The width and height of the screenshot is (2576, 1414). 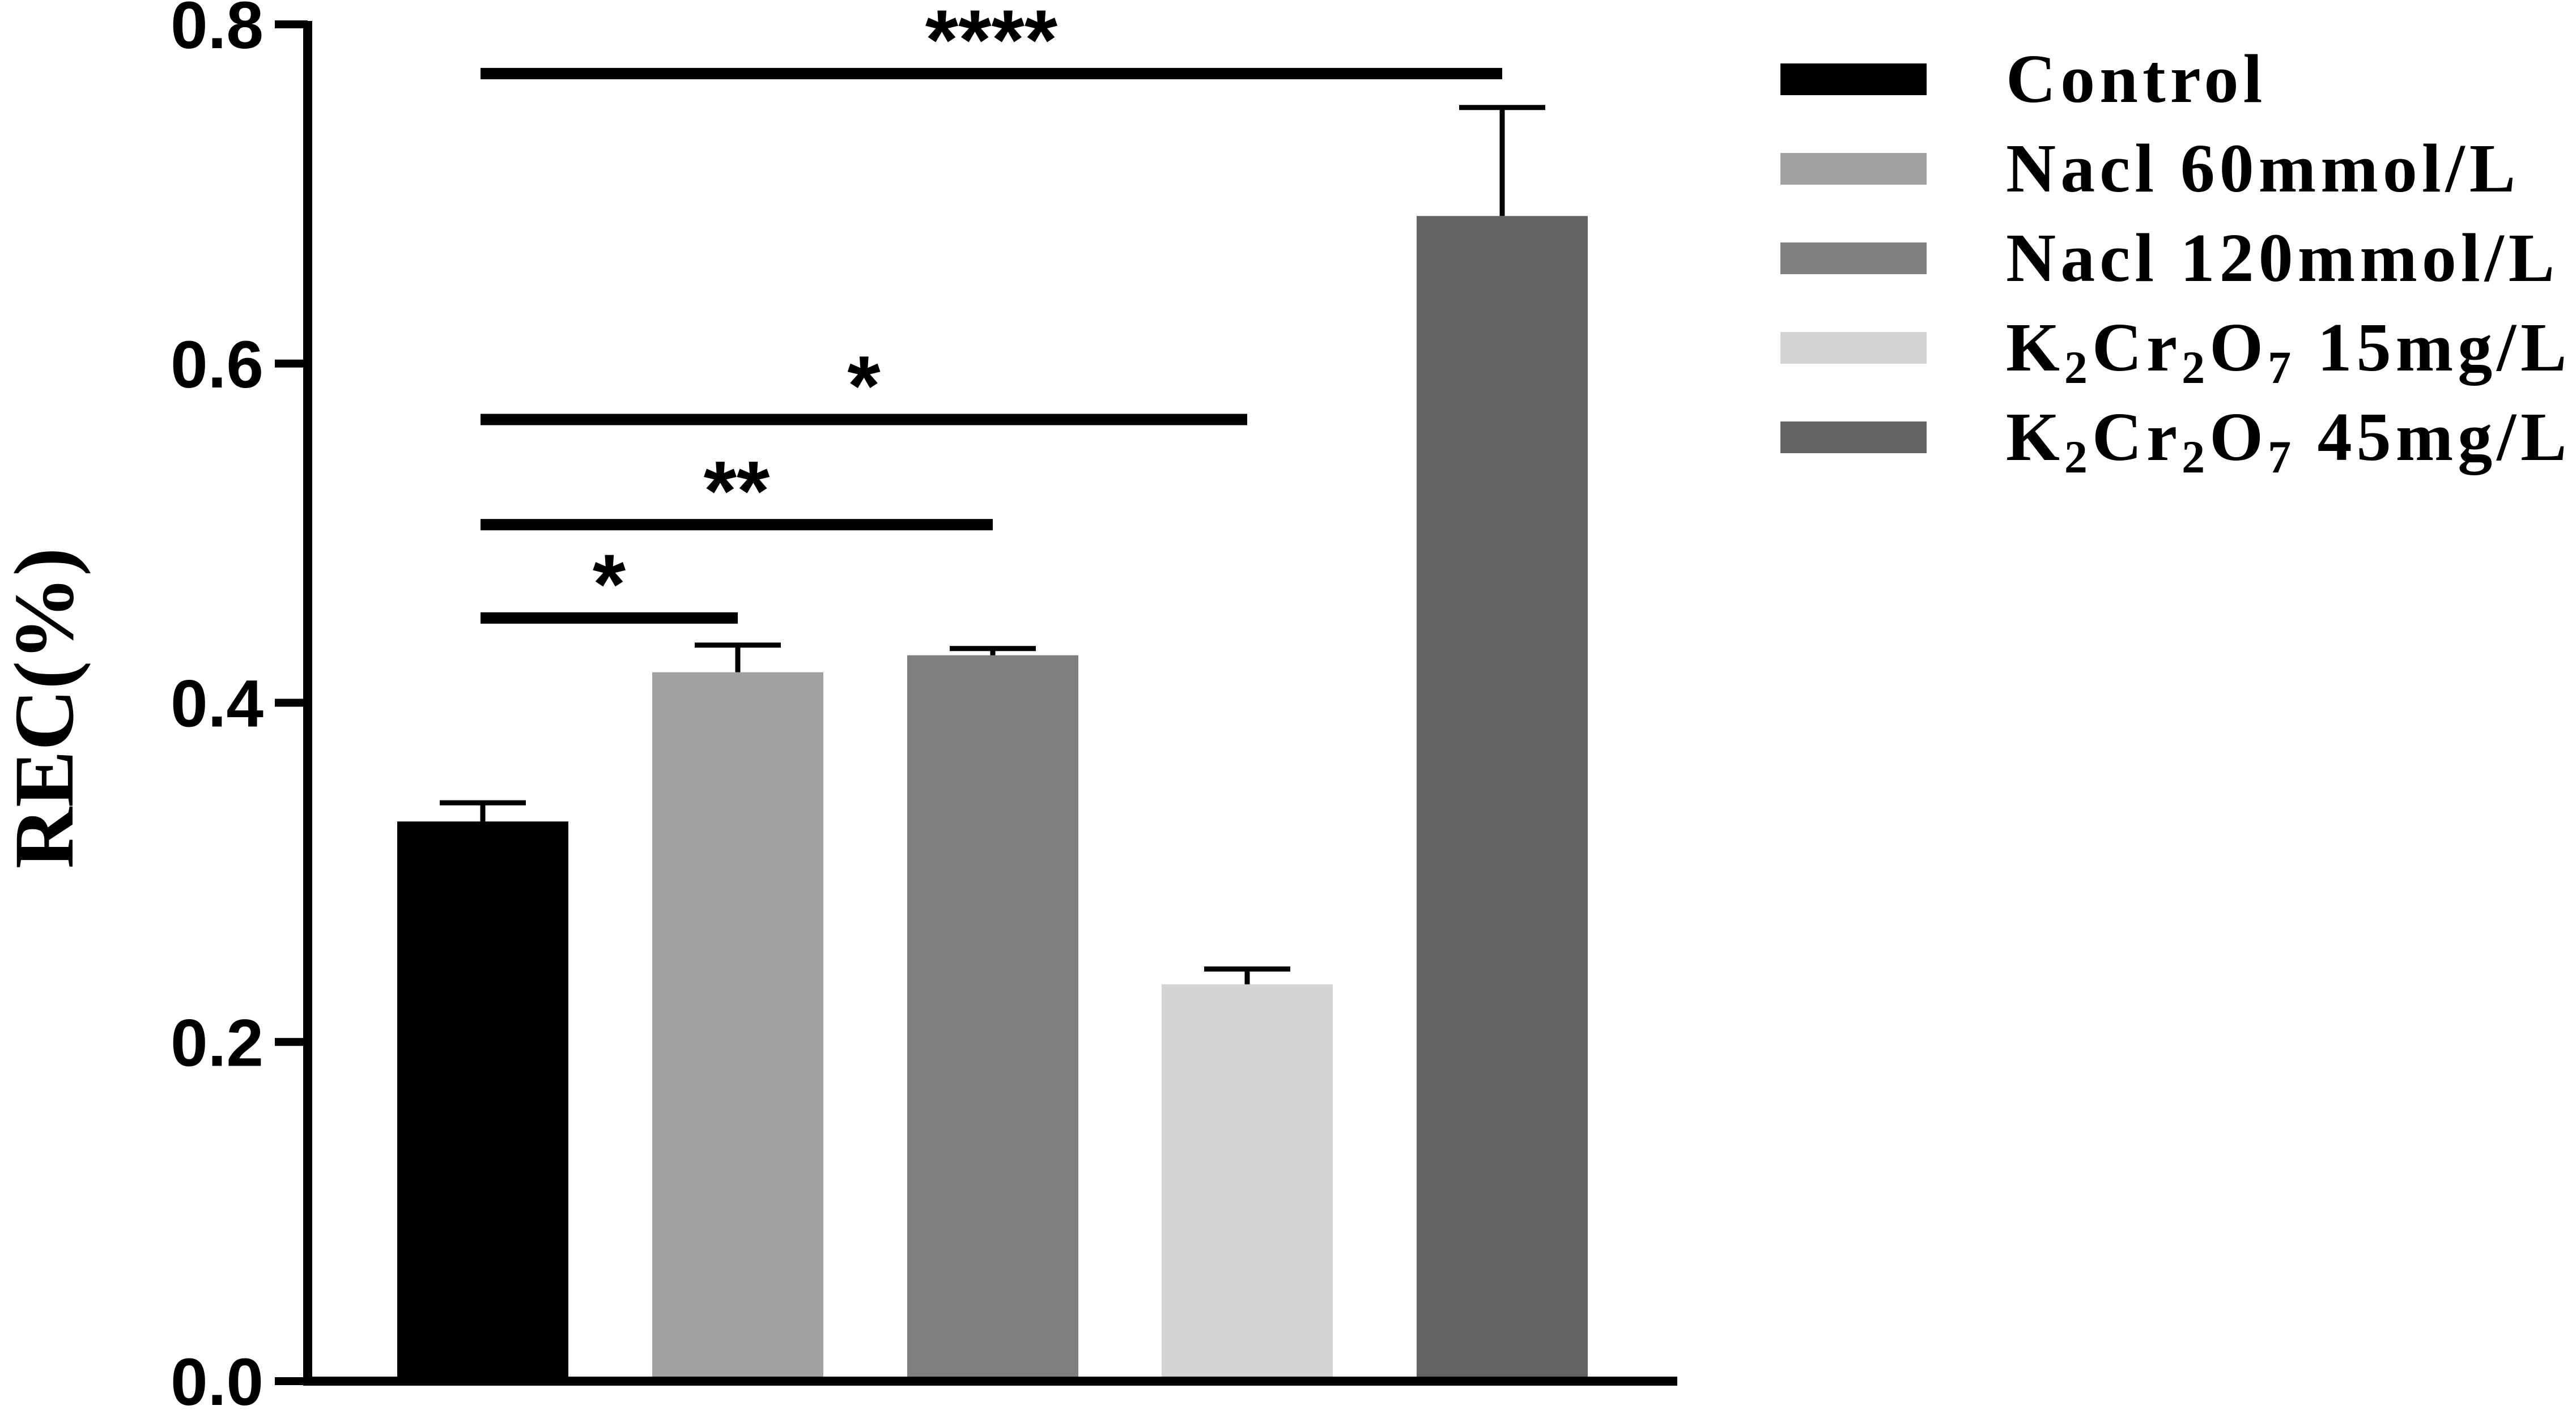 What do you see at coordinates (864, 385) in the screenshot?
I see `significance-marker-3: *` at bounding box center [864, 385].